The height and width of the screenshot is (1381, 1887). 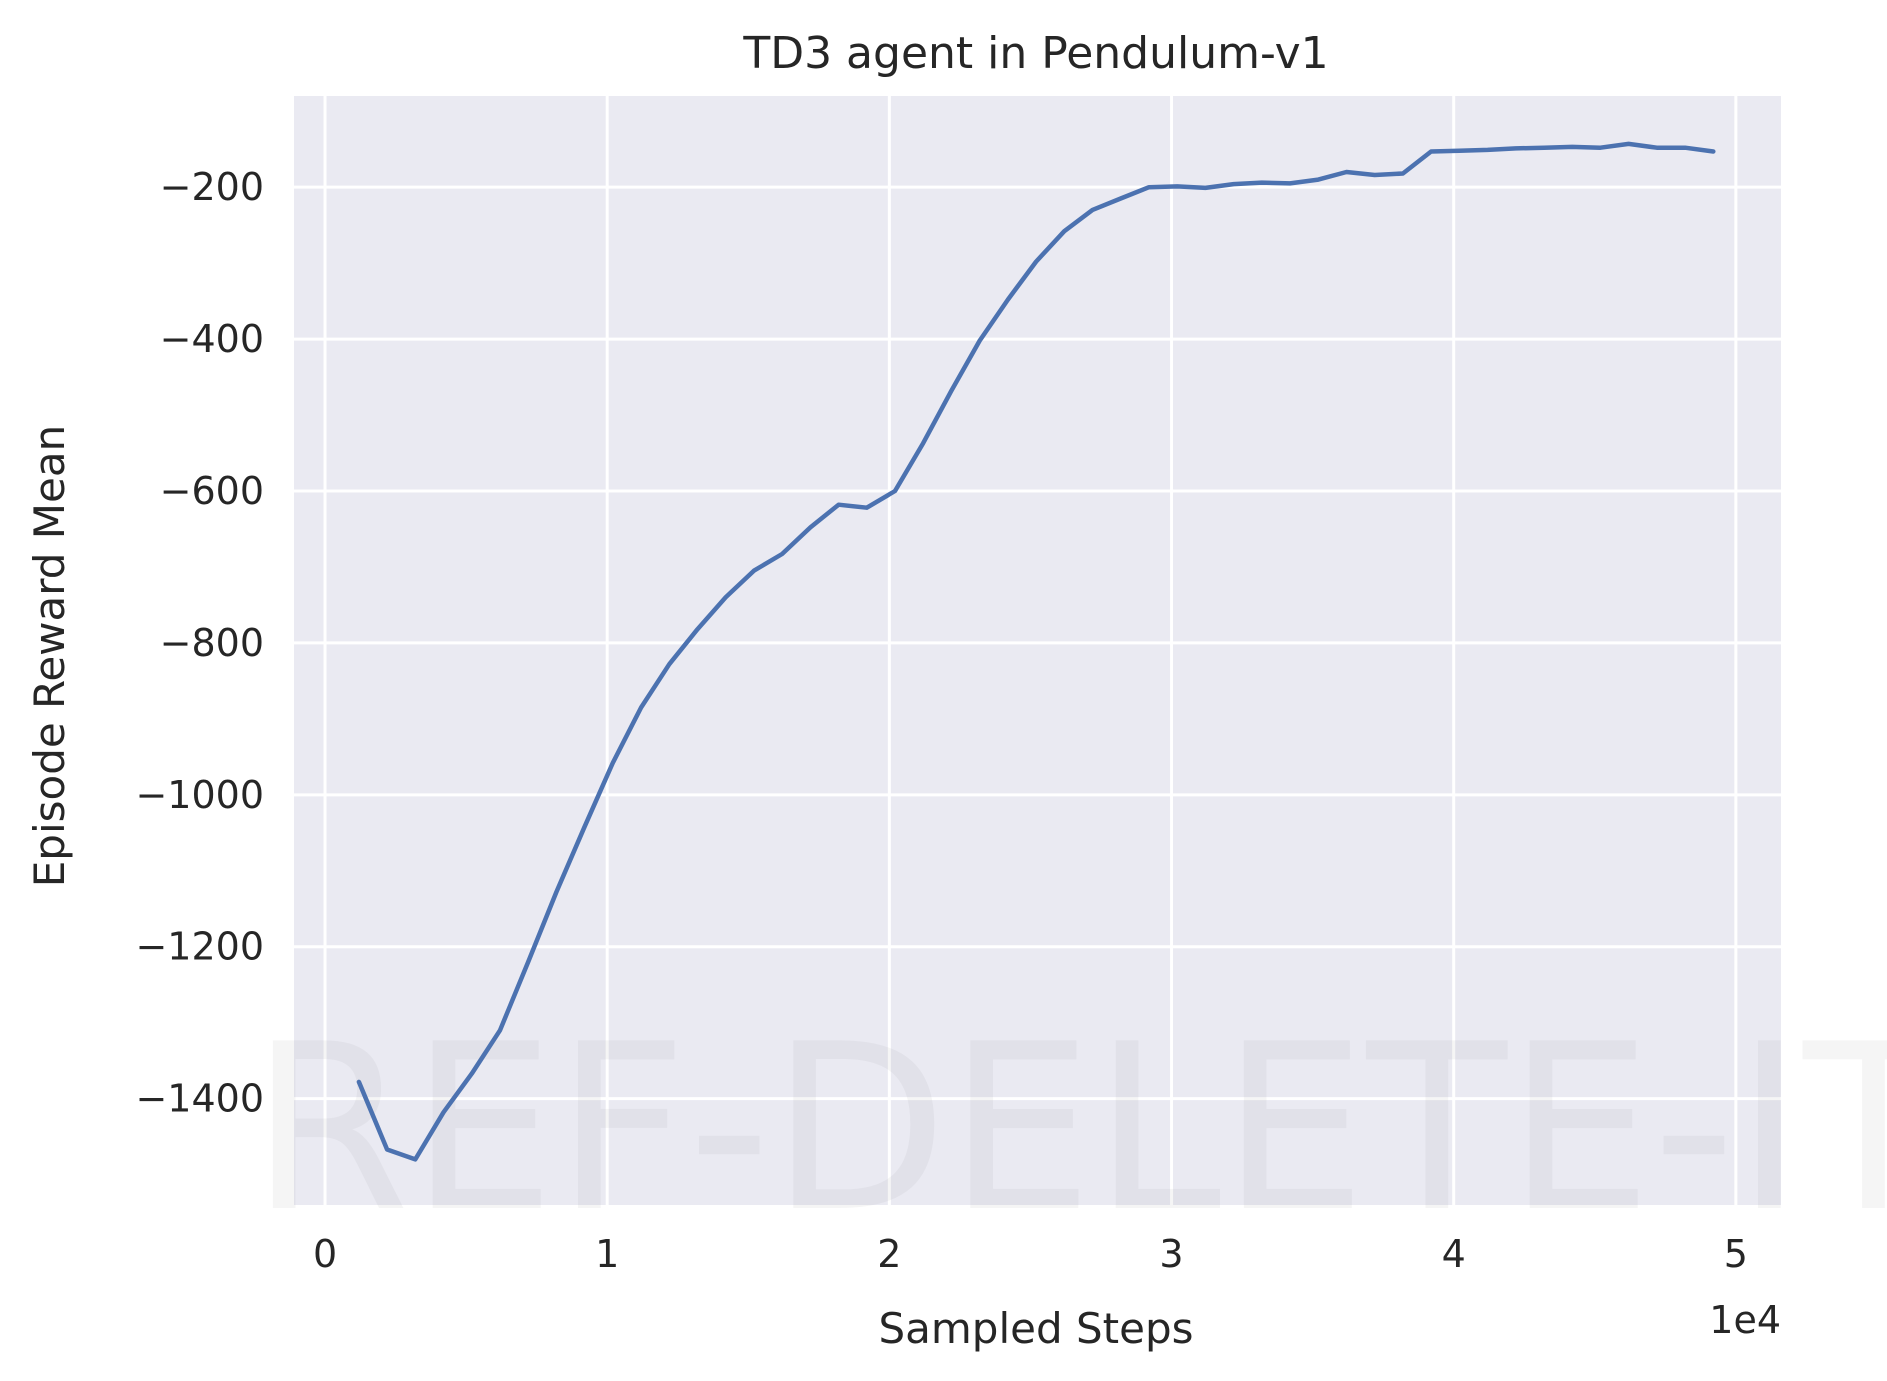 What do you see at coordinates (1036, 1328) in the screenshot?
I see `x-axis-label: Sampled Steps` at bounding box center [1036, 1328].